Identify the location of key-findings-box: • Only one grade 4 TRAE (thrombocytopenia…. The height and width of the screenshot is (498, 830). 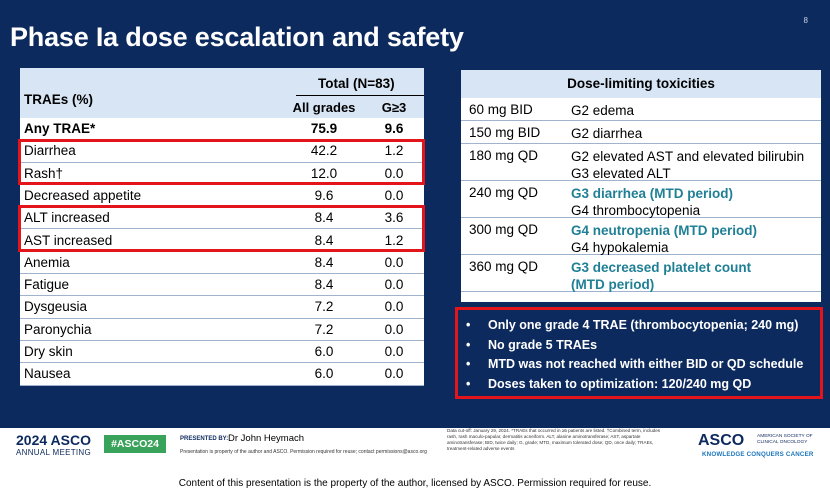
(639, 353).